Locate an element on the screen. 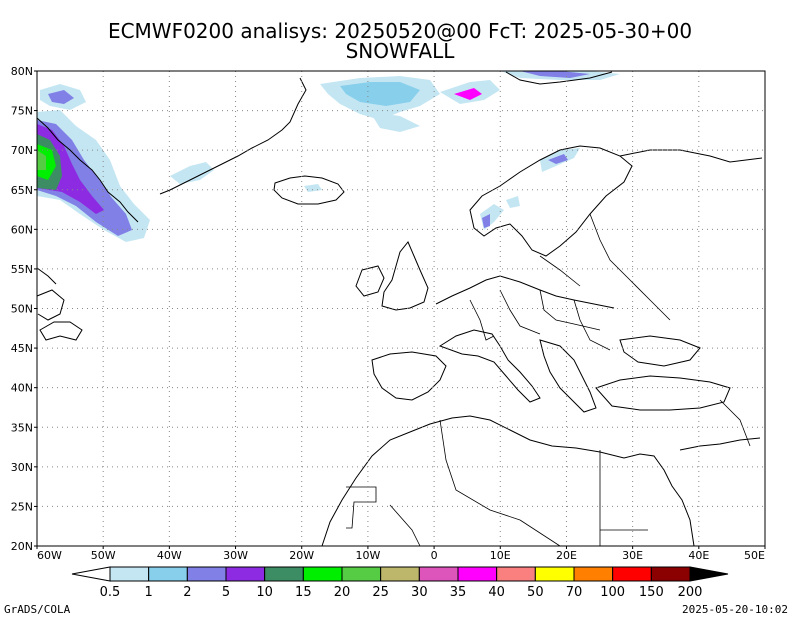 The width and height of the screenshot is (800, 618). coastline-british-isles is located at coordinates (405, 276).